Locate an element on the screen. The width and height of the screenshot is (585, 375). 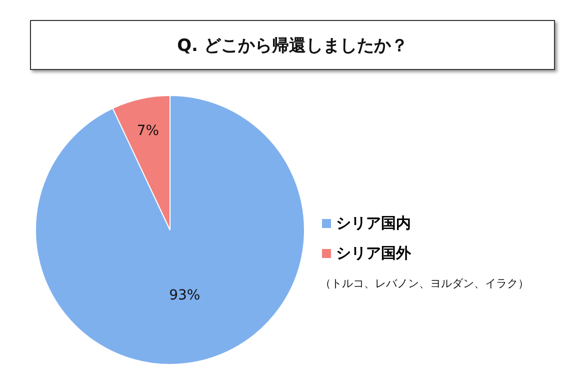
legend-label: シリア国外 is located at coordinates (373, 253).